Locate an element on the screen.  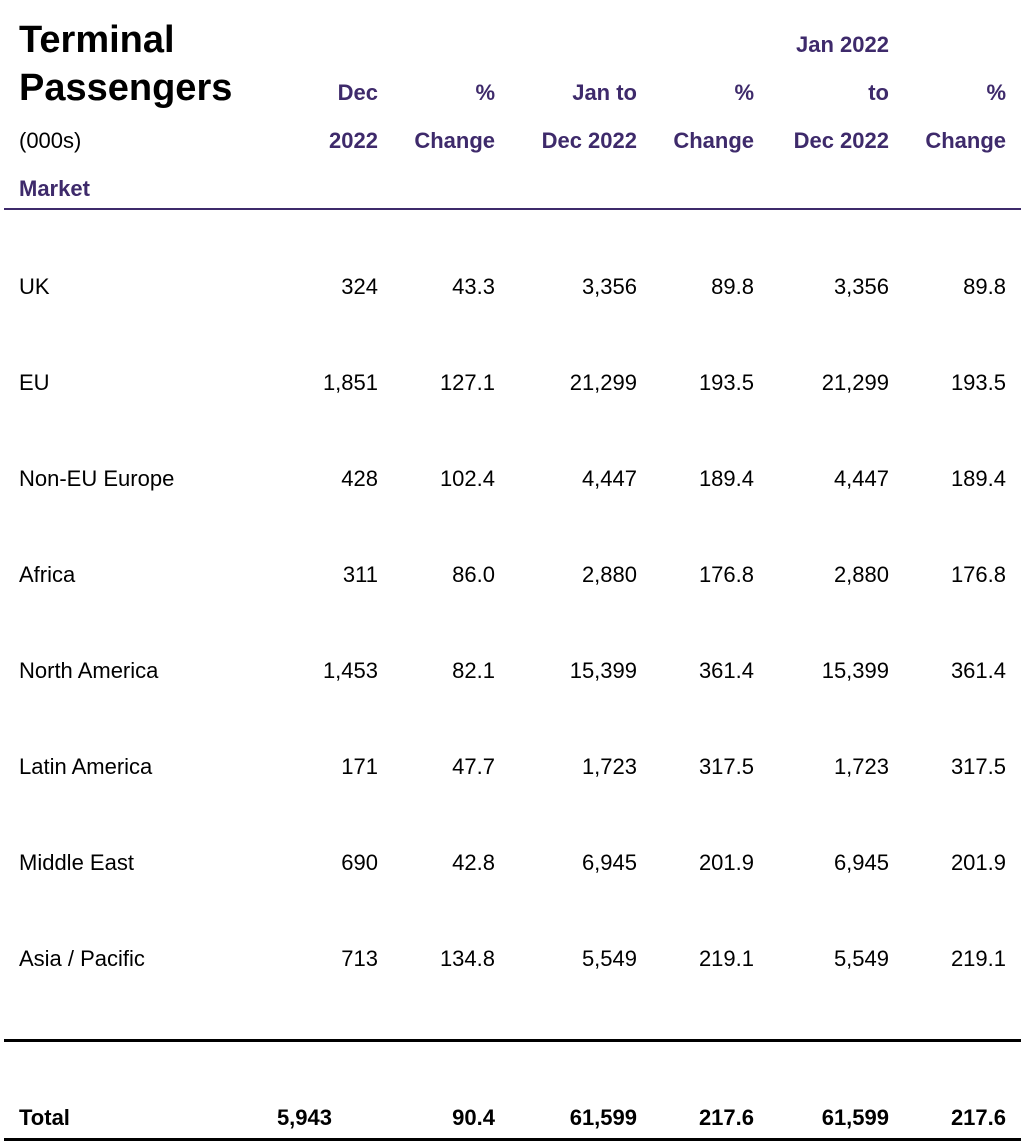
total-rolling: 61,599 is located at coordinates (855, 1117).